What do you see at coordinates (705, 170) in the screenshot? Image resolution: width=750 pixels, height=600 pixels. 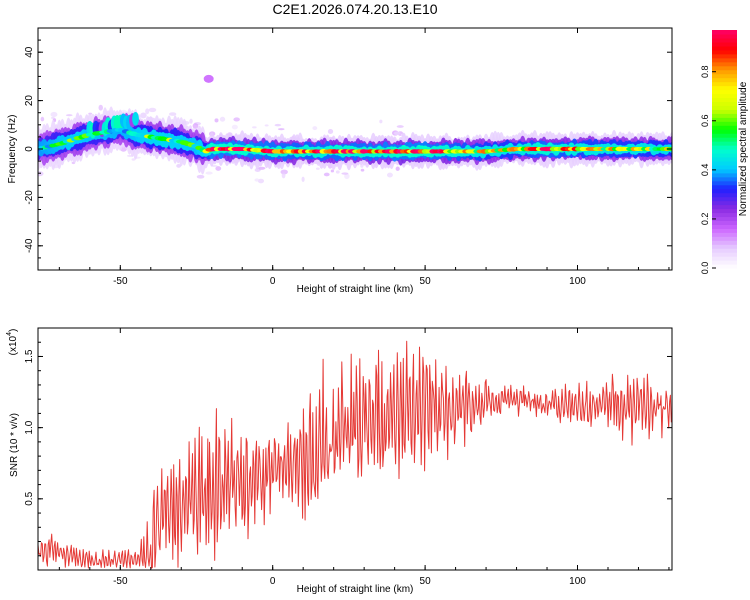 I see `colorbar-tick-label: 0.4` at bounding box center [705, 170].